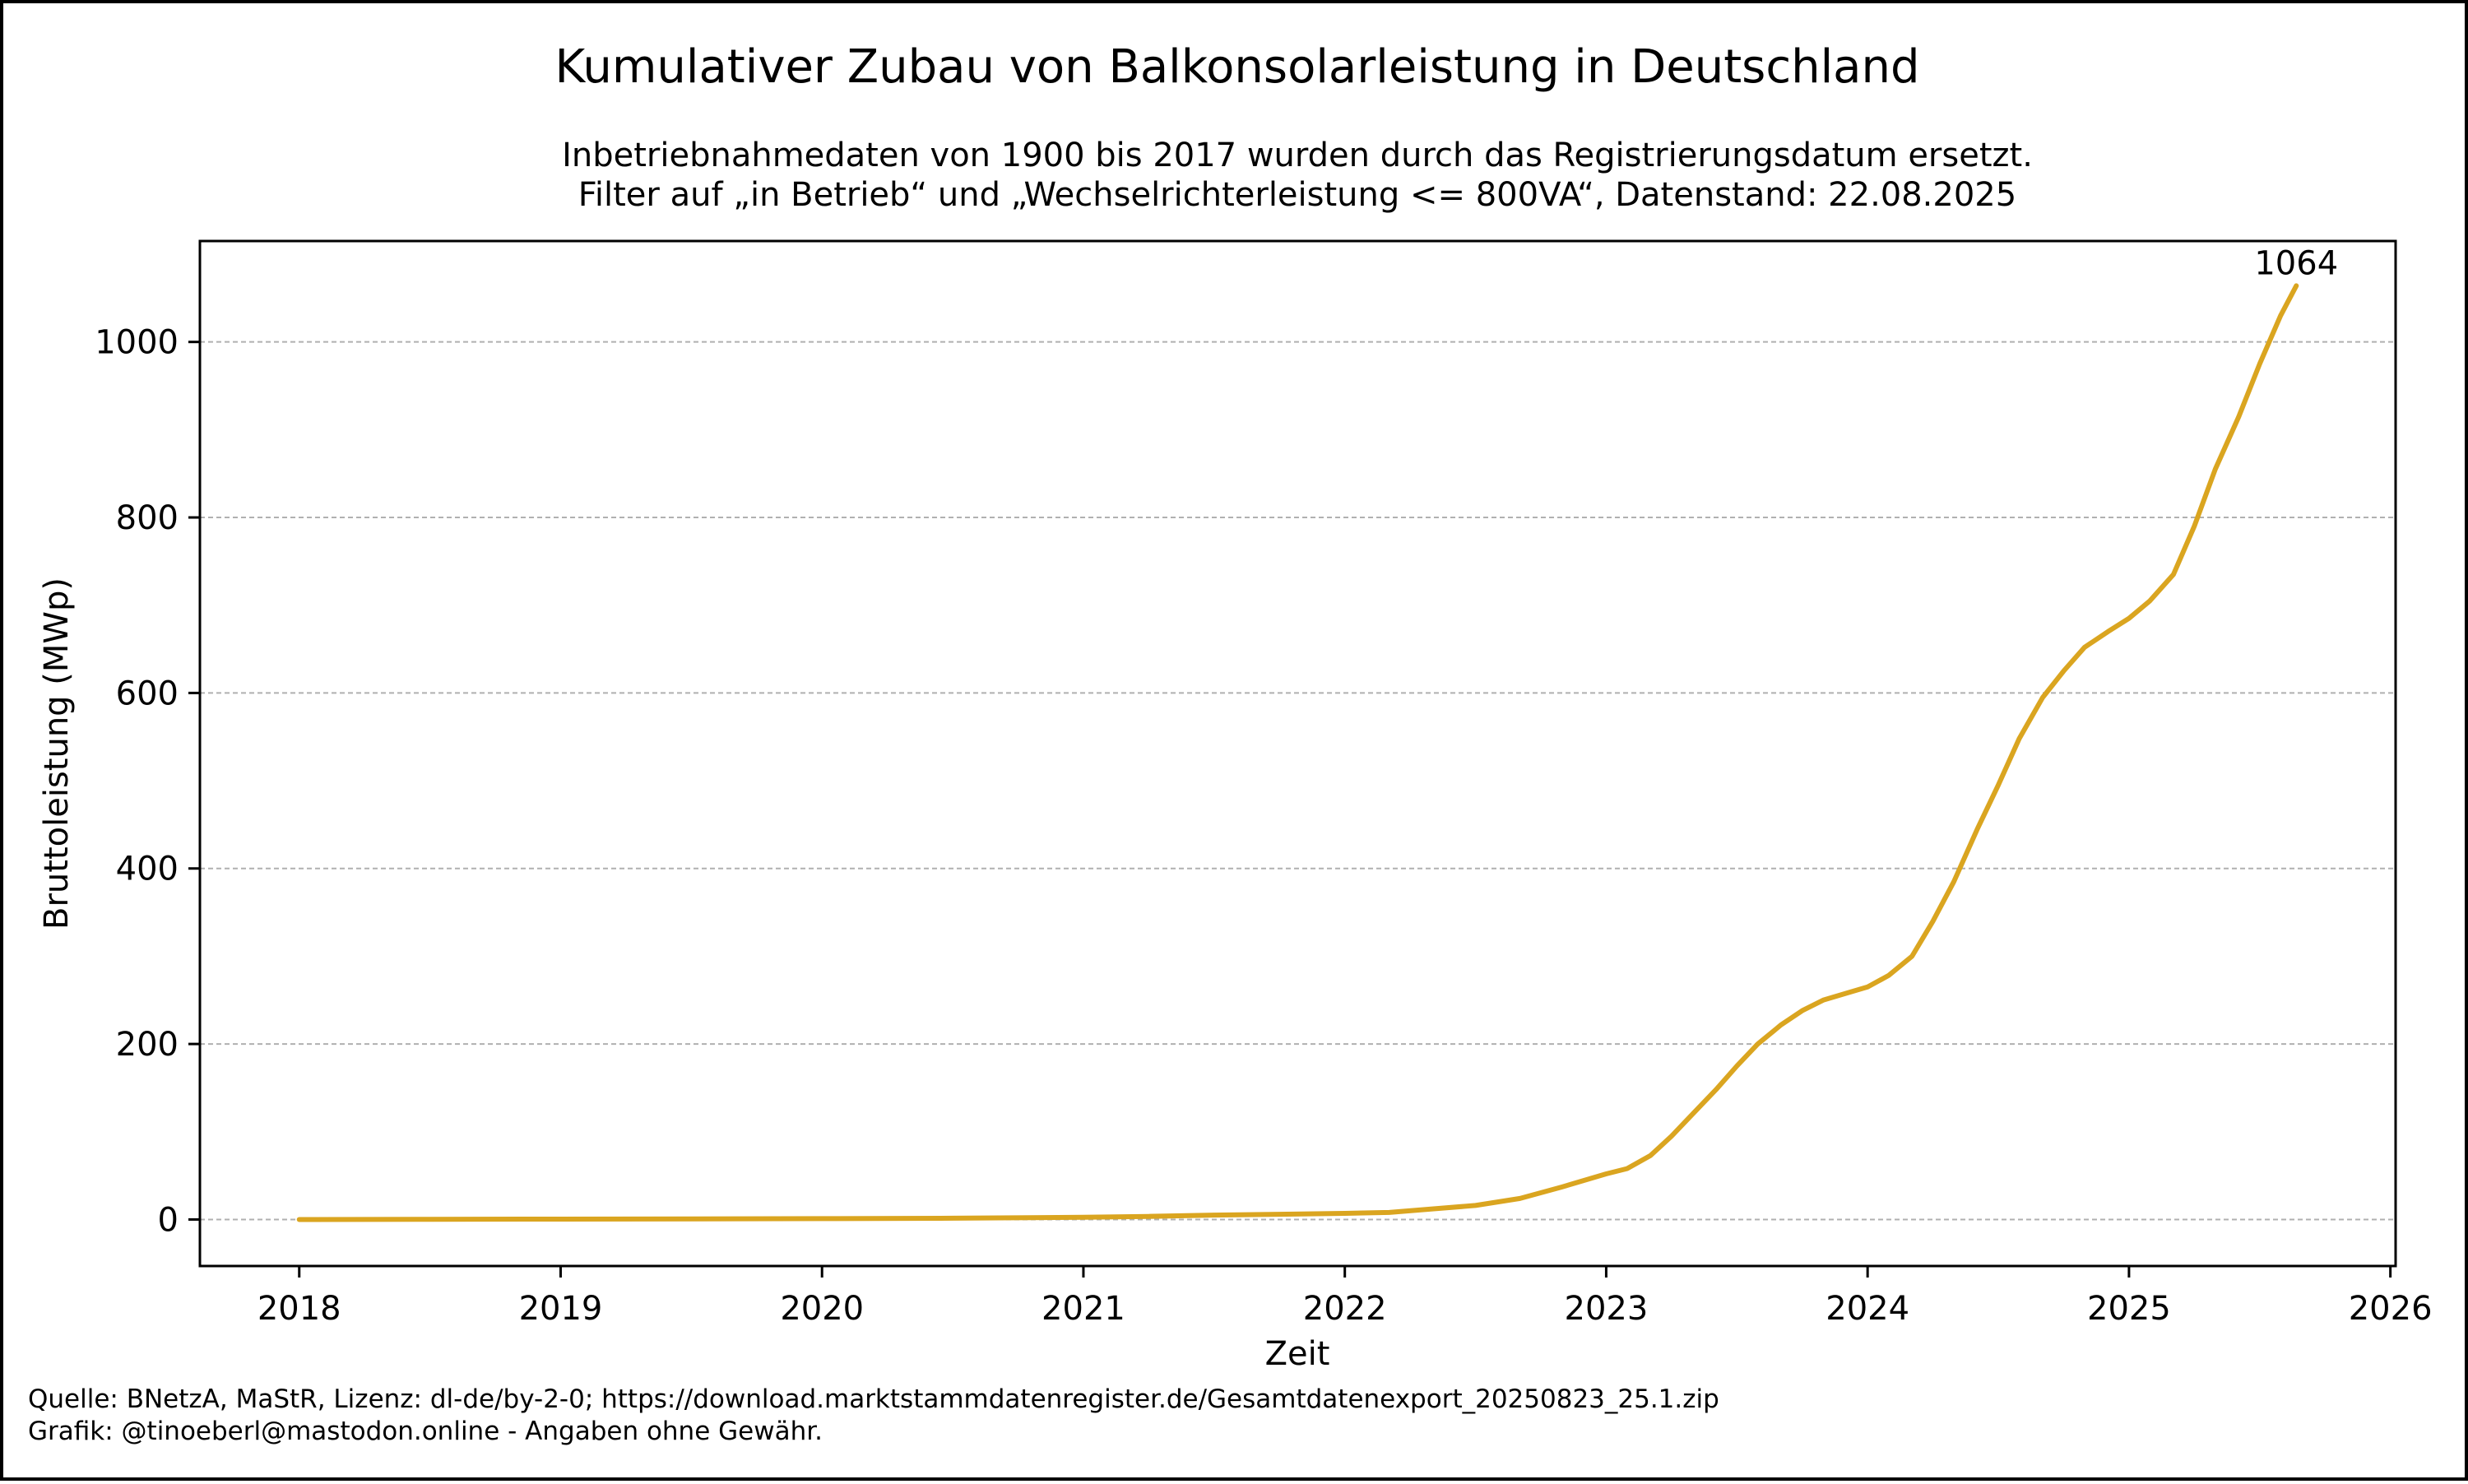  I want to click on x-tick-label-2021: 2021, so click(1083, 1309).